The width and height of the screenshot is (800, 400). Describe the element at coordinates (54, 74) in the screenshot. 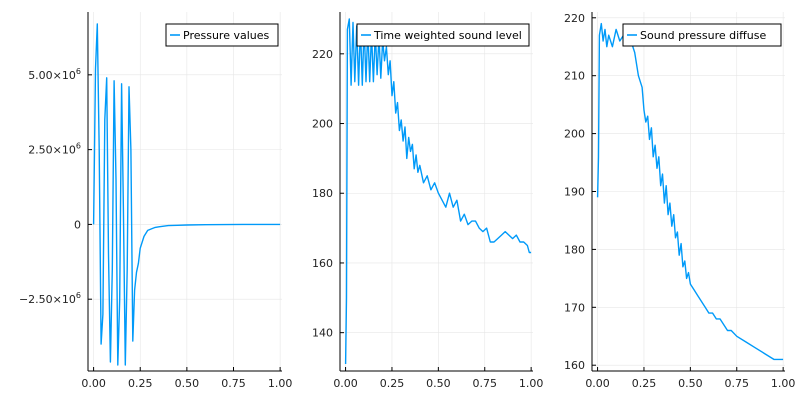

I see `y-tick-label: 5.00×10⁶` at that location.